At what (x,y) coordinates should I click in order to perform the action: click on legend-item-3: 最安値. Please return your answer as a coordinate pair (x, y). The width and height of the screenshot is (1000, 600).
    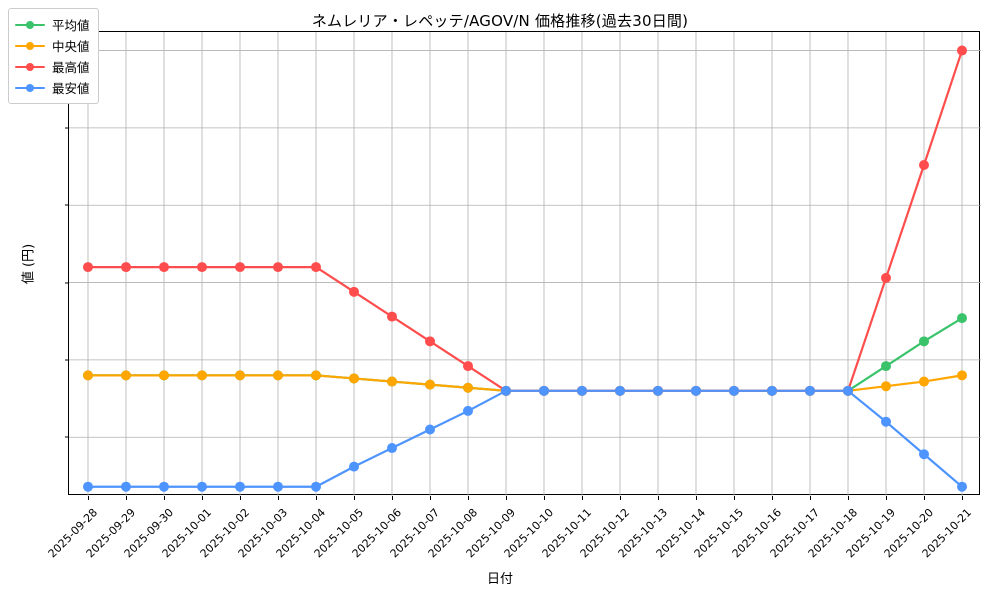
    Looking at the image, I should click on (52, 87).